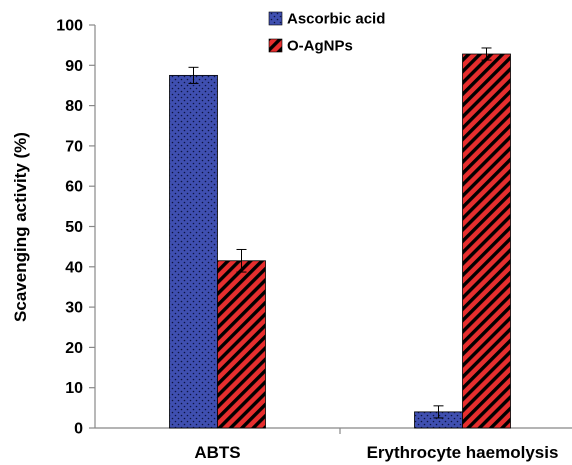 This screenshot has width=572, height=465. Describe the element at coordinates (217, 452) in the screenshot. I see `x-category-label: ABTS` at that location.